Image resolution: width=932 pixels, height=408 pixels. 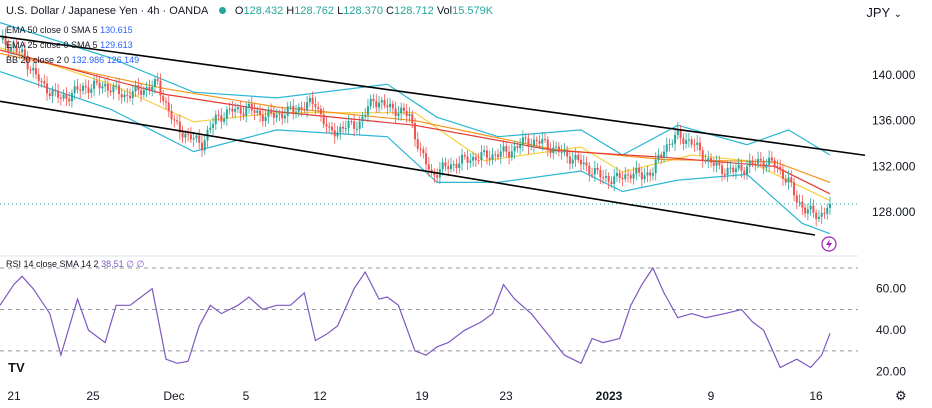 I want to click on tradingview-logo: TV, so click(x=16, y=367).